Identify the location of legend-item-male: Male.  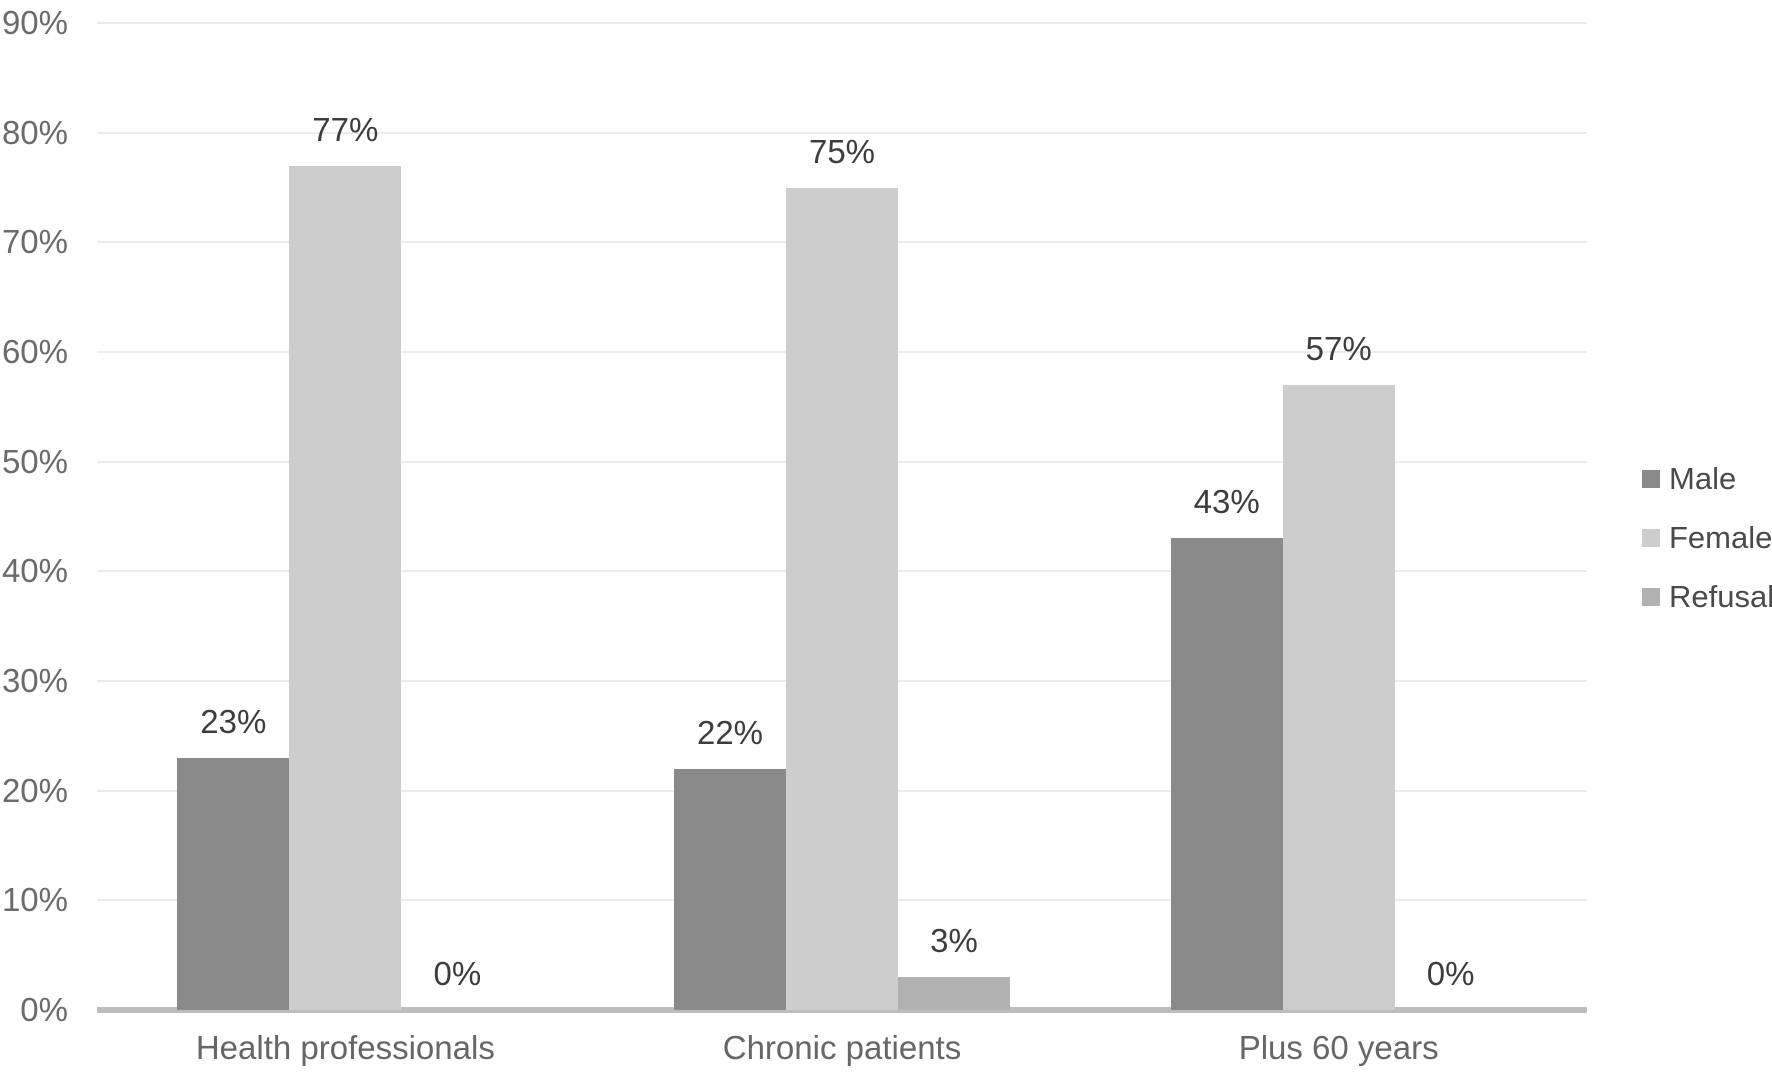
(1707, 479).